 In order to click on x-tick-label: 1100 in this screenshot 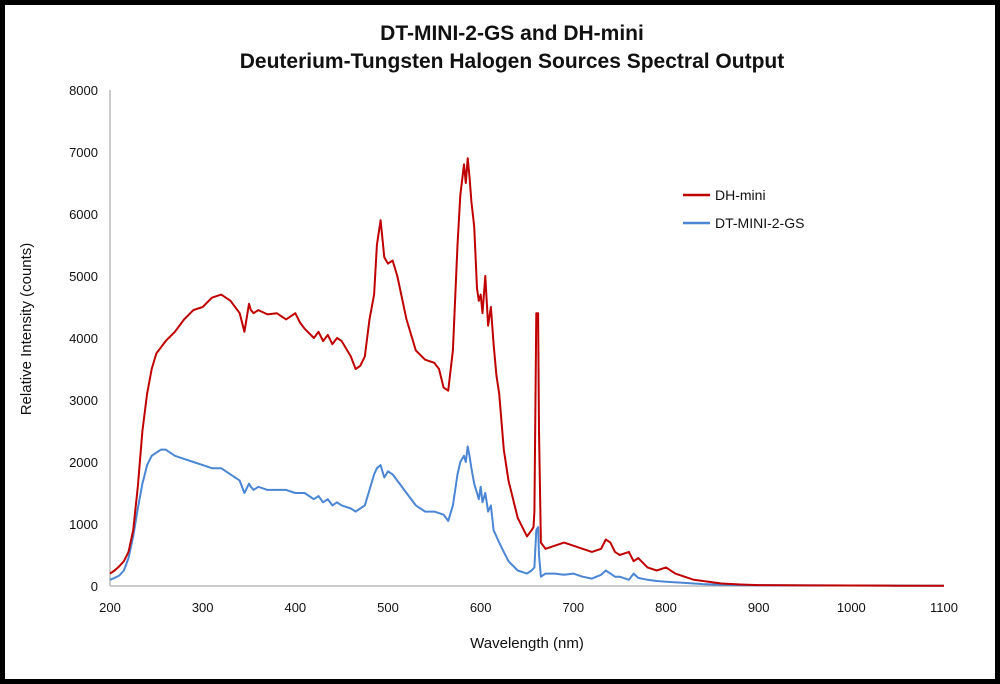, I will do `click(944, 607)`.